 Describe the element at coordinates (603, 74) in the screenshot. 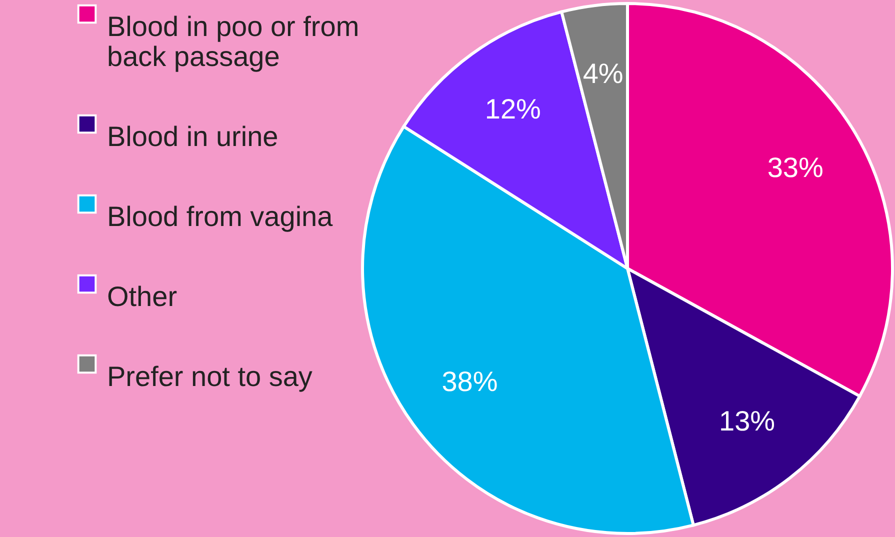

I see `data-label: 4%` at that location.